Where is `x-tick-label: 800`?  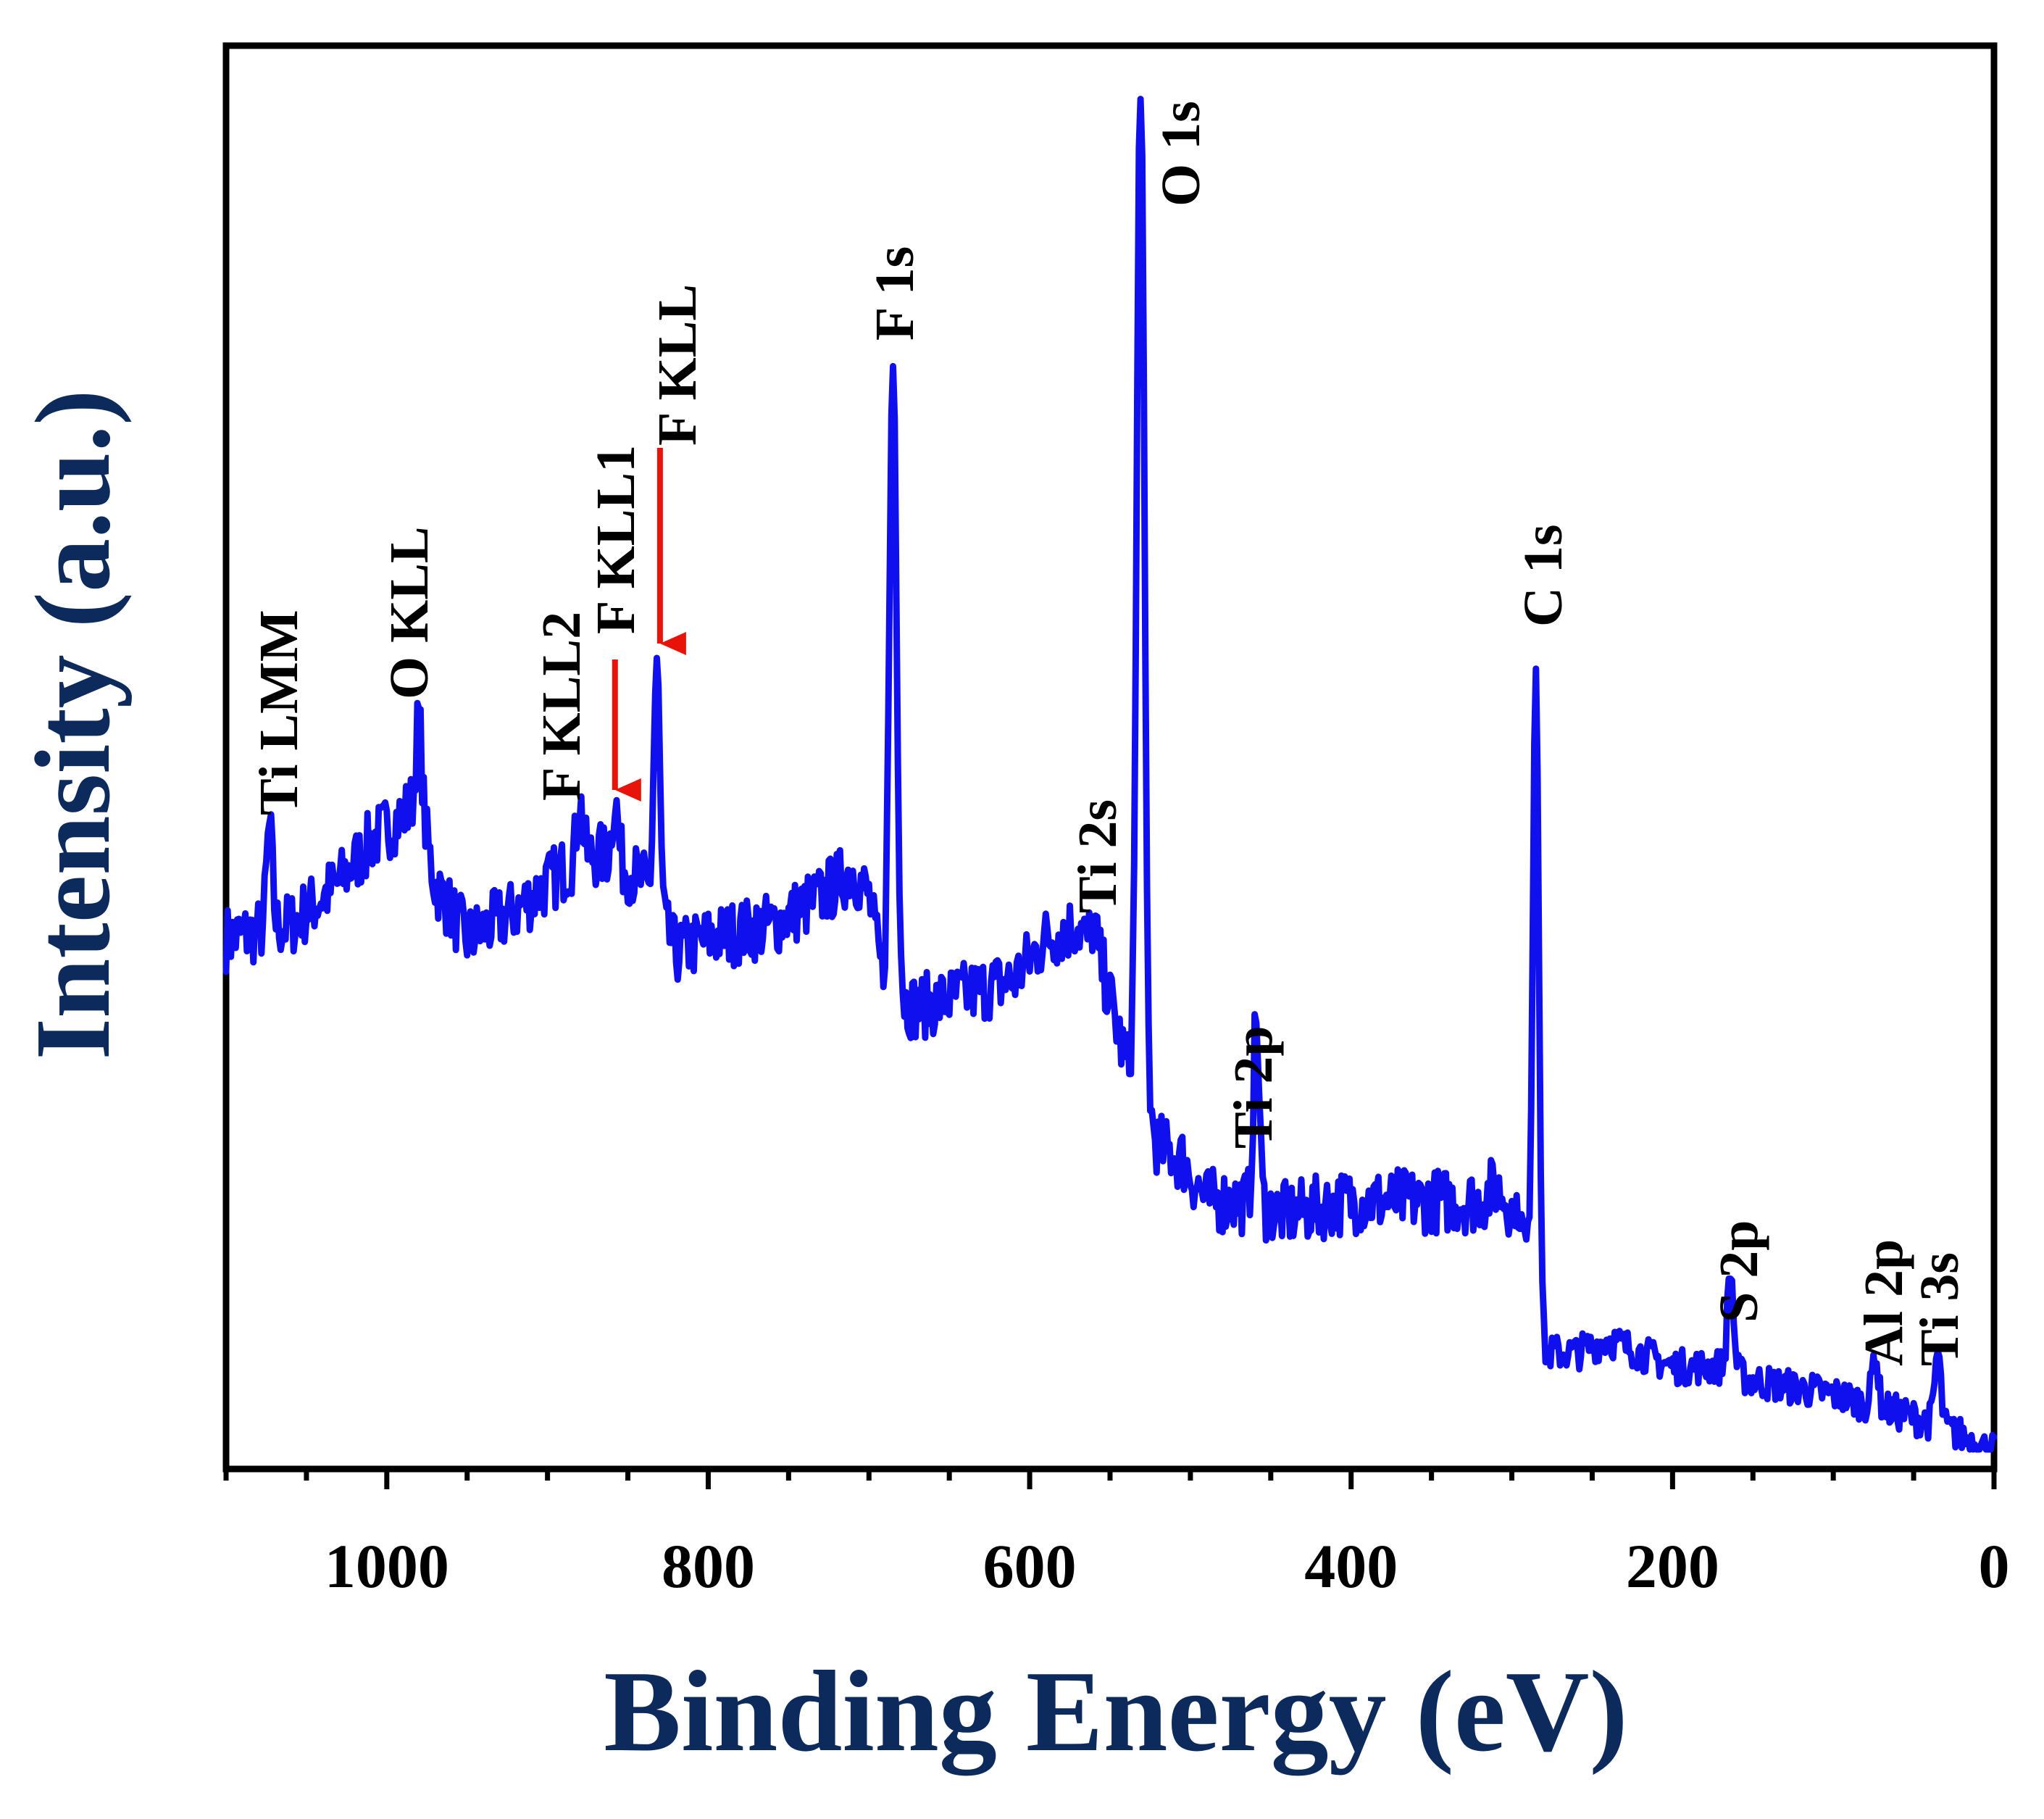
x-tick-label: 800 is located at coordinates (708, 1566).